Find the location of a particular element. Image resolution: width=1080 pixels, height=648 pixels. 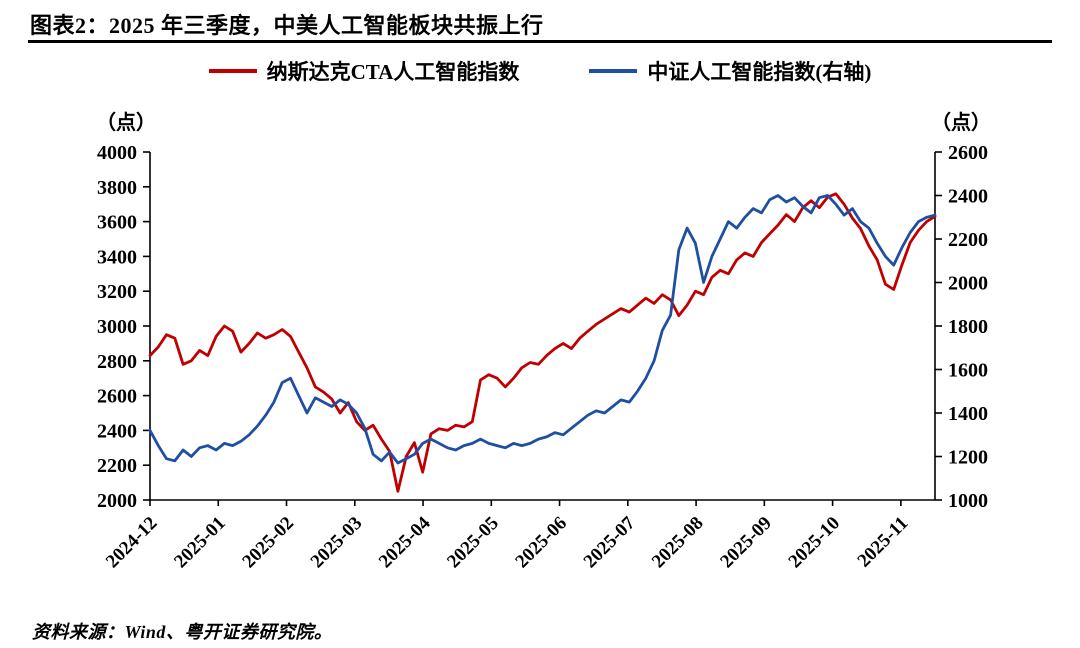

title-divider is located at coordinates (540, 41).